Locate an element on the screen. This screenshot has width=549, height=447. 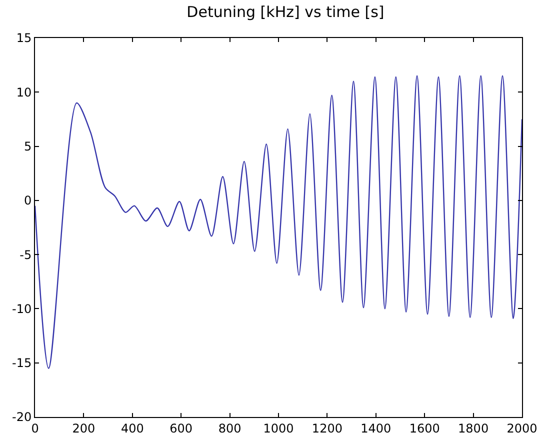
y-tick-label: 0 is located at coordinates (28, 201).